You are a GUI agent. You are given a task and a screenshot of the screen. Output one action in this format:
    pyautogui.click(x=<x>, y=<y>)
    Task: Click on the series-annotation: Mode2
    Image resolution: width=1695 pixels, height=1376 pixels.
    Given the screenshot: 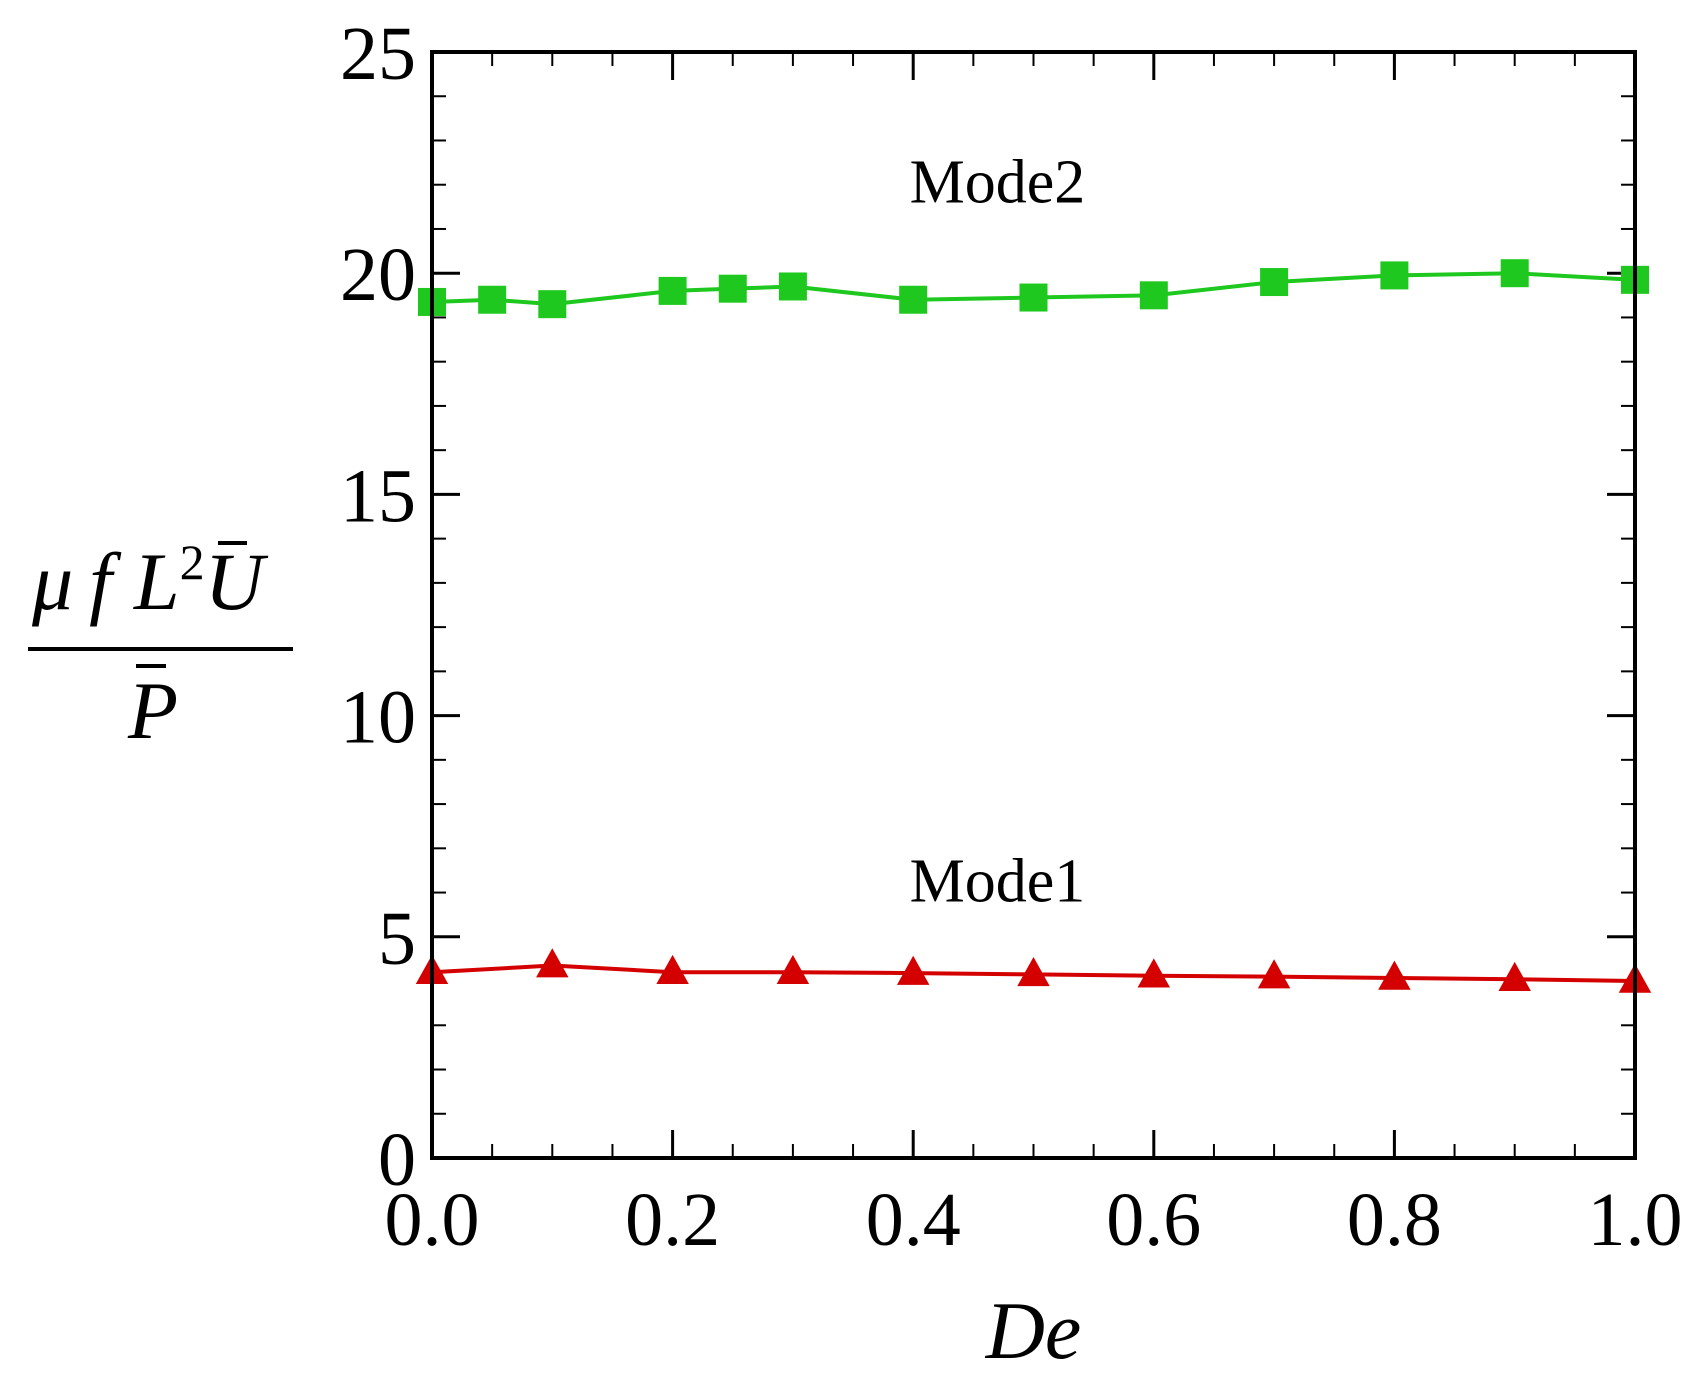 What is the action you would take?
    pyautogui.click(x=998, y=182)
    